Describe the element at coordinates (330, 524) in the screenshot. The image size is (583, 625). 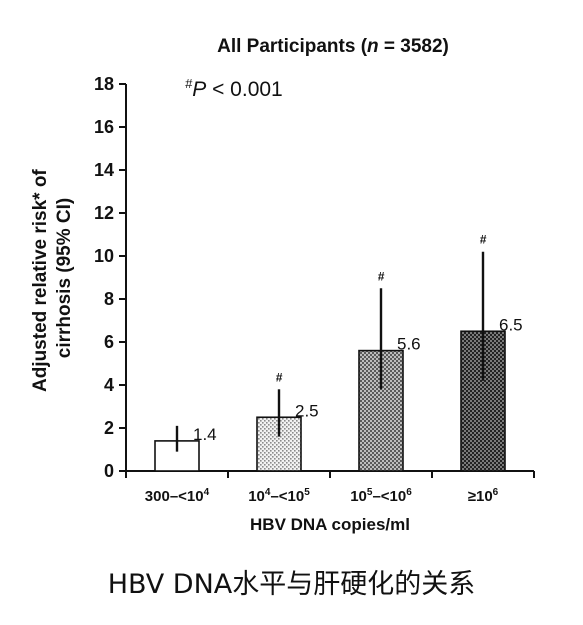
I see `x-axis-label: HBV DNA copies/ml` at that location.